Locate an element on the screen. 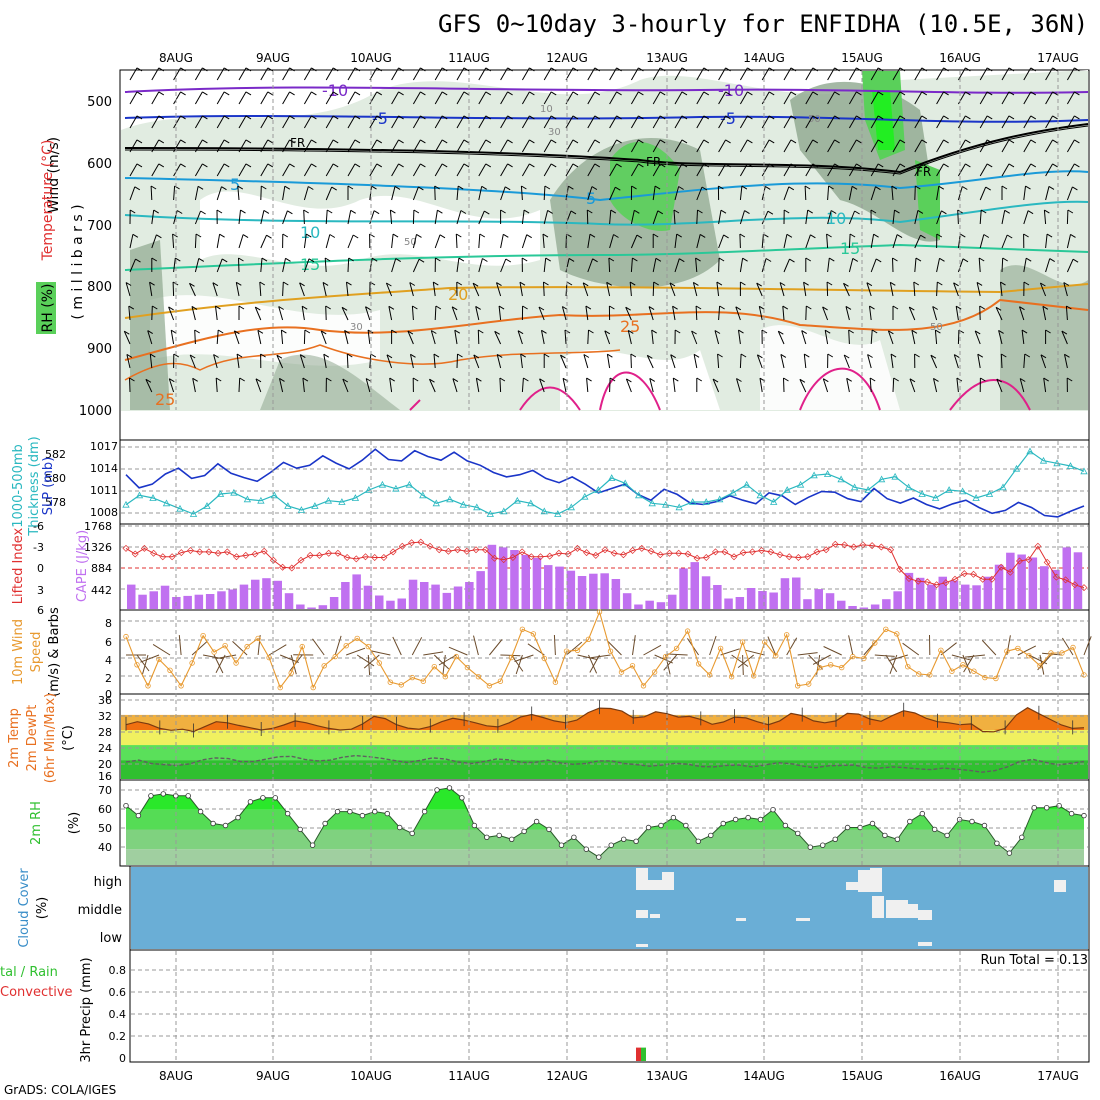 Image resolution: width=1100 pixels, height=1100 pixels. wind-tick: 6 is located at coordinates (108, 642).